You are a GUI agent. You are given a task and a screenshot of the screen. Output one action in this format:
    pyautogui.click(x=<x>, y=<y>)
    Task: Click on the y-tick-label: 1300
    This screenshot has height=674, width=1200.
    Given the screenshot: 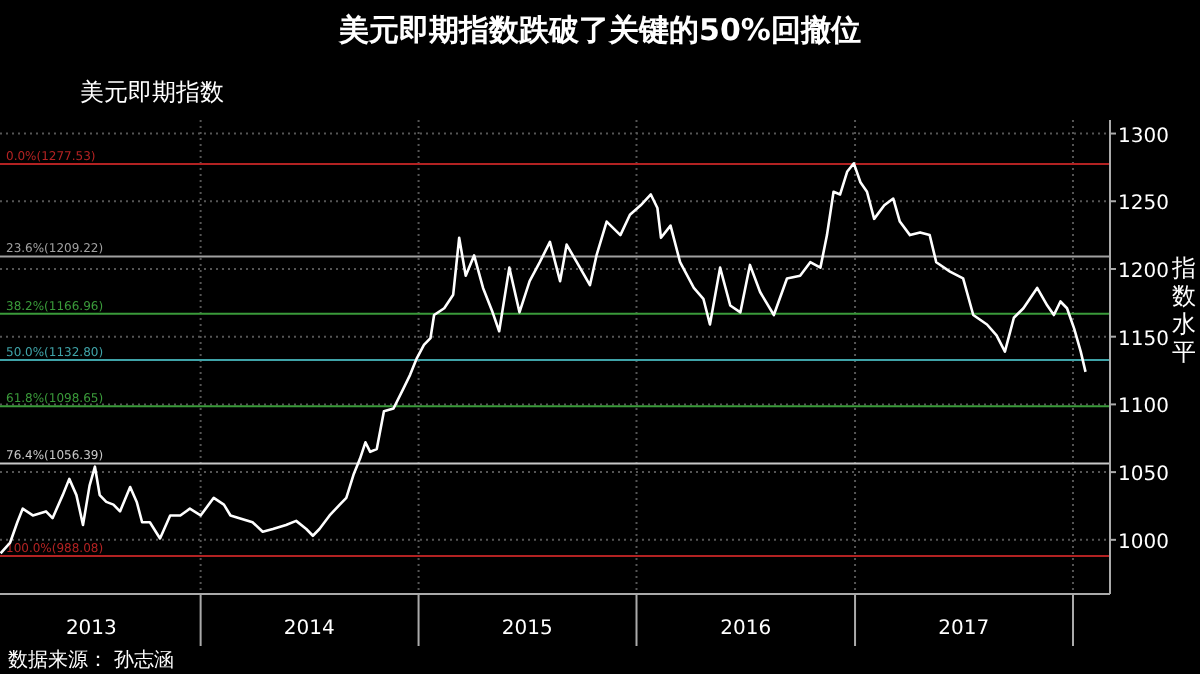 What is the action you would take?
    pyautogui.click(x=1143, y=136)
    